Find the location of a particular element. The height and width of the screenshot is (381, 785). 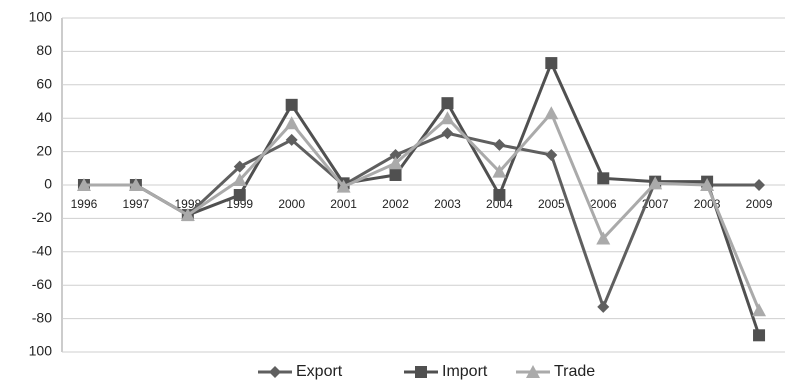

legend-label: Export is located at coordinates (319, 371).